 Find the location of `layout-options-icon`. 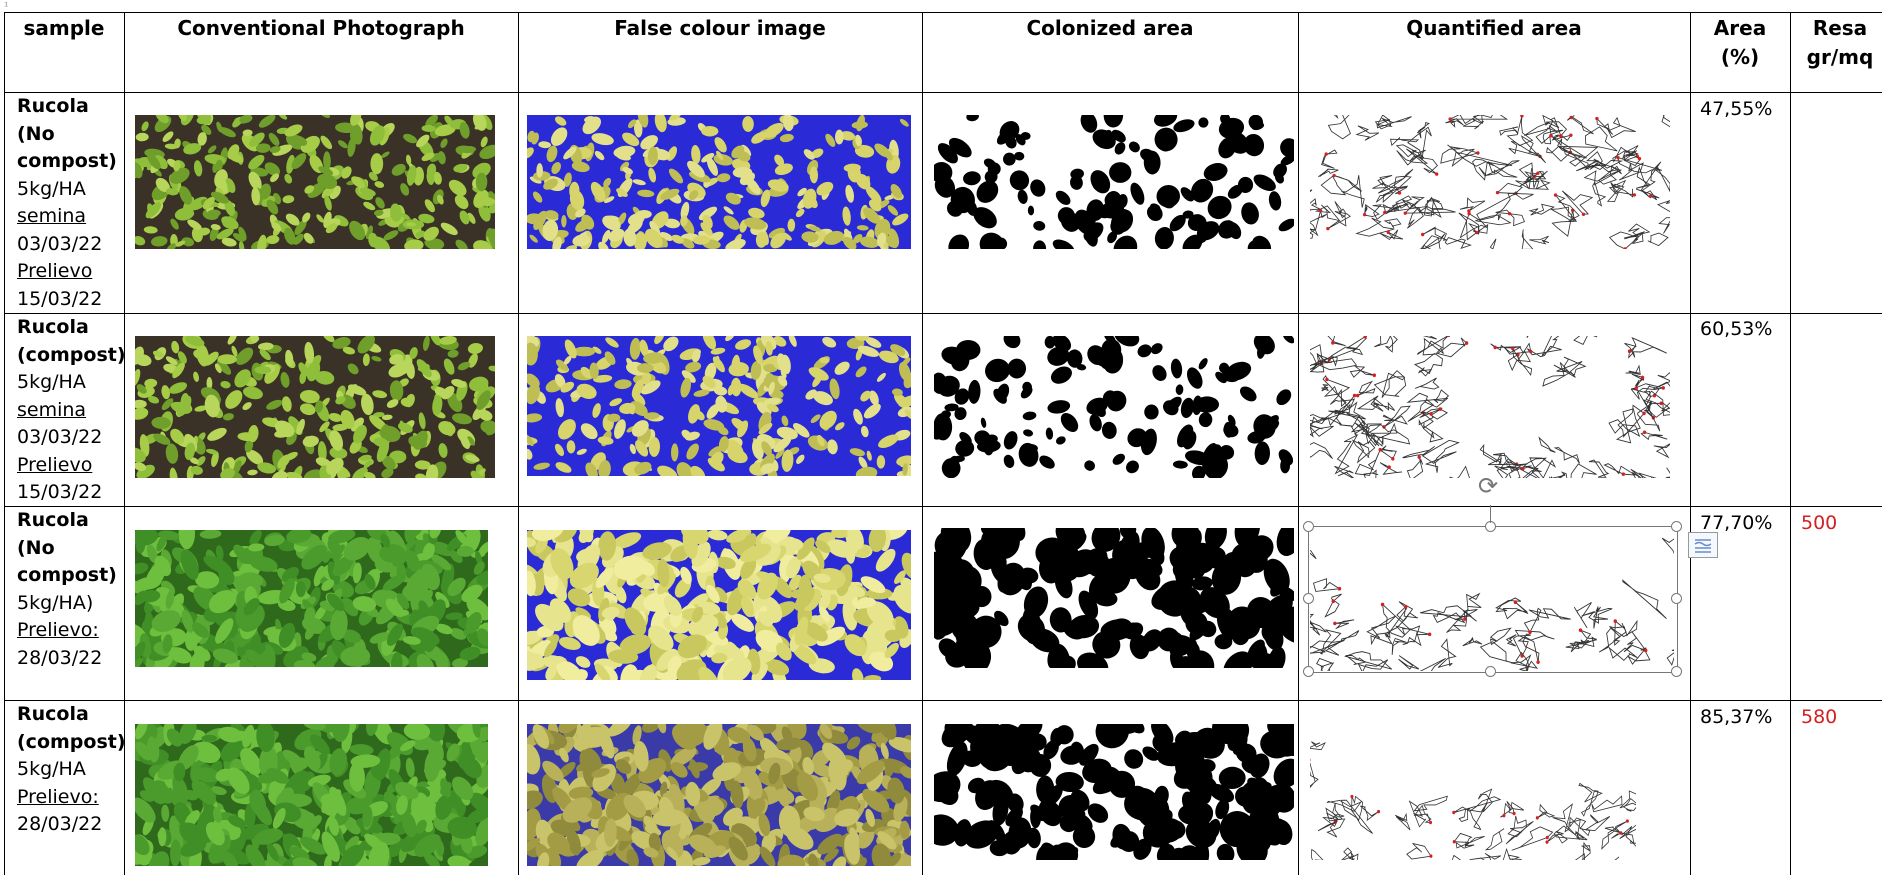

layout-options-icon is located at coordinates (1703, 545).